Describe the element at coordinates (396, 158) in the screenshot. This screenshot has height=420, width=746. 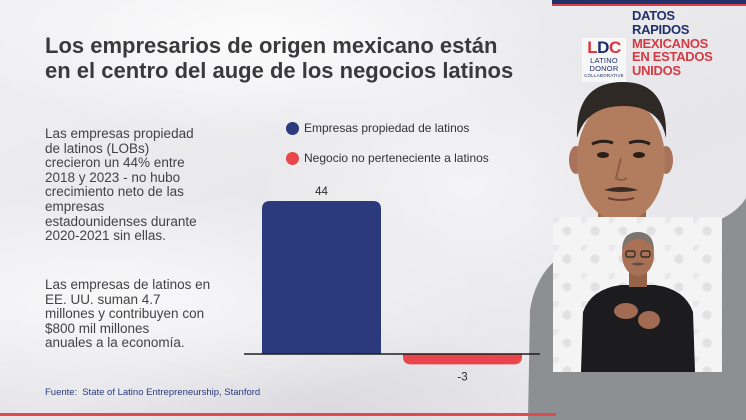
I see `legend-label-non-latino: Negocio no perteneciente a latinos` at that location.